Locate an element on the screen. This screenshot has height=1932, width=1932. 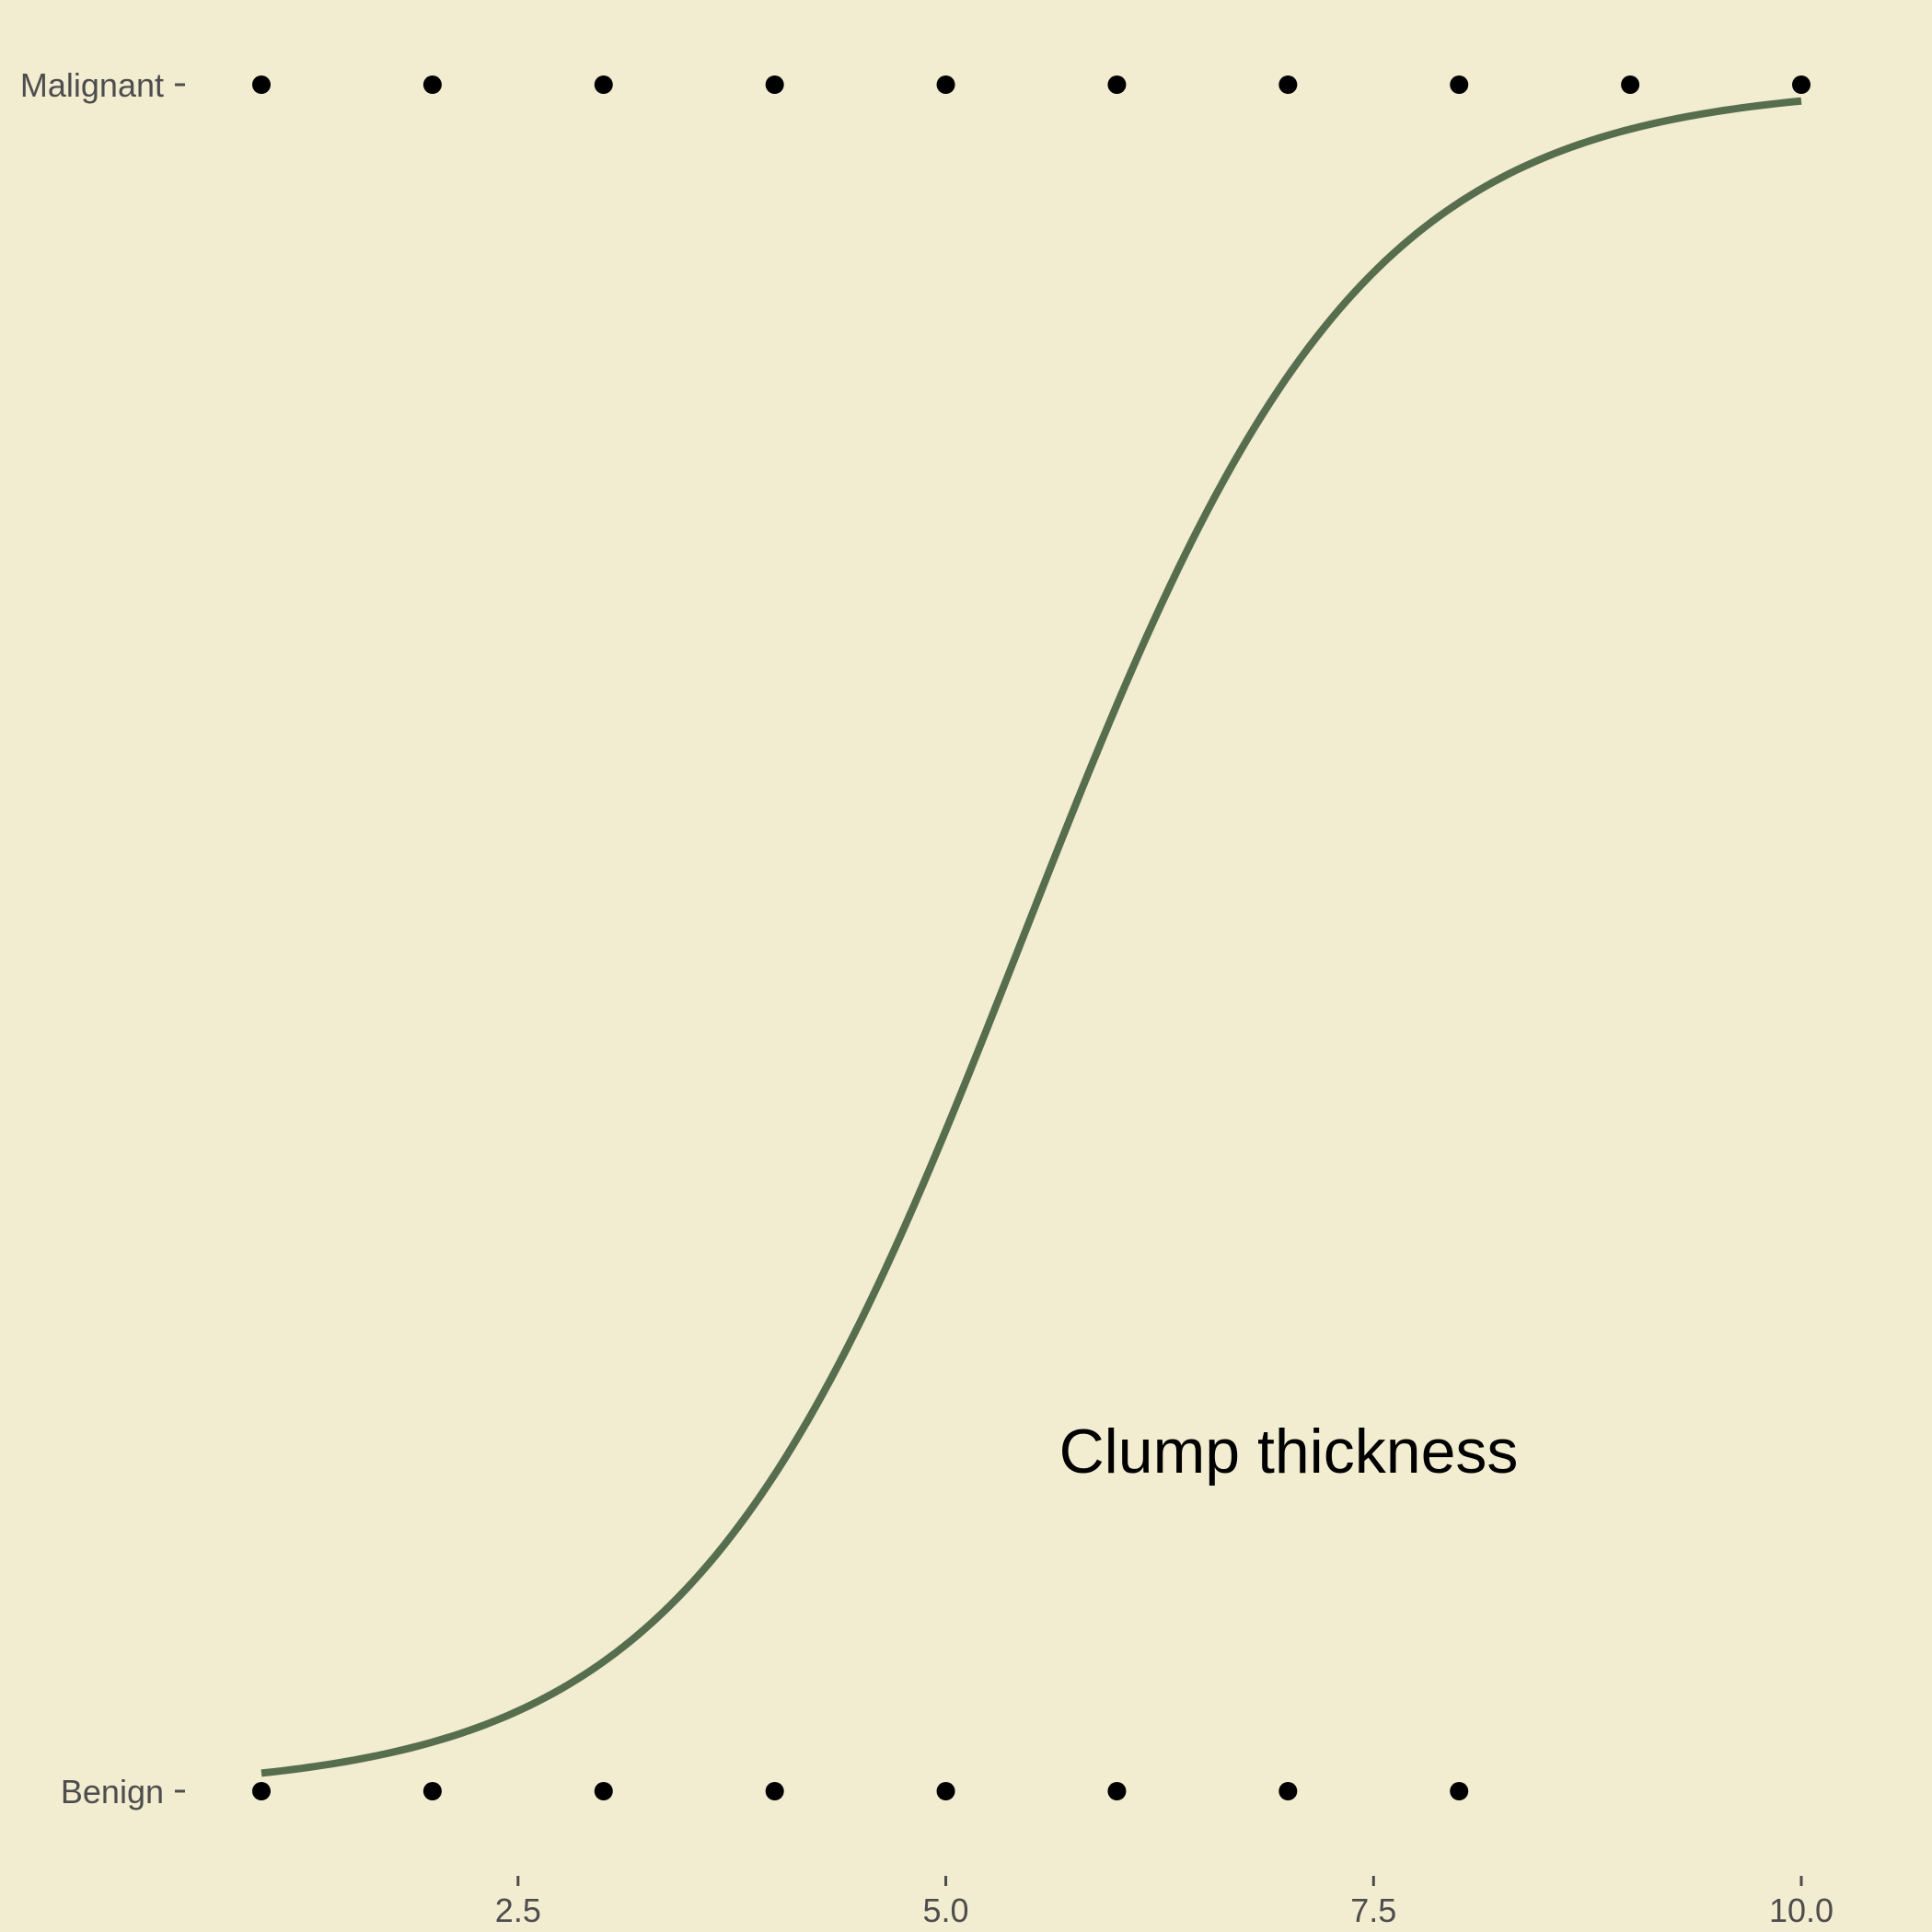
x-tick-label-1: 5.0 is located at coordinates (946, 1911).